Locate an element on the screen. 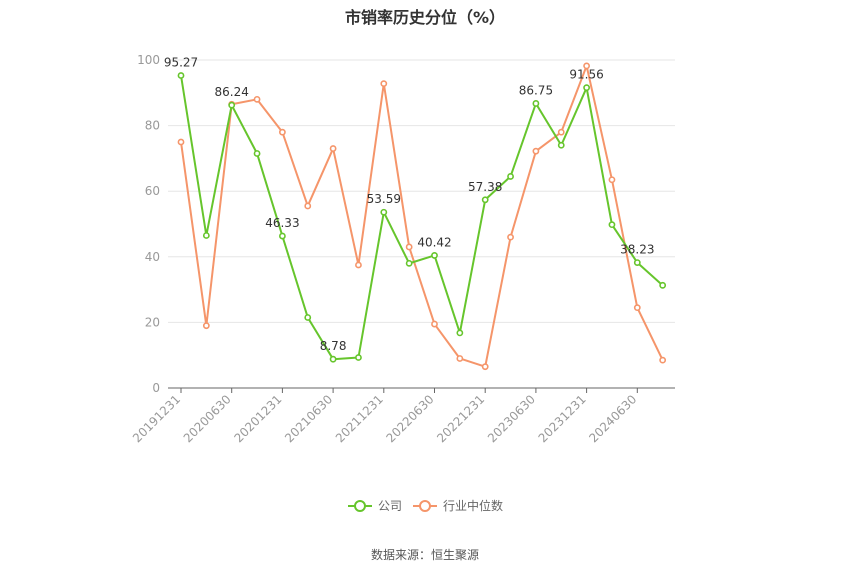  data-label: 86.75 is located at coordinates (536, 90).